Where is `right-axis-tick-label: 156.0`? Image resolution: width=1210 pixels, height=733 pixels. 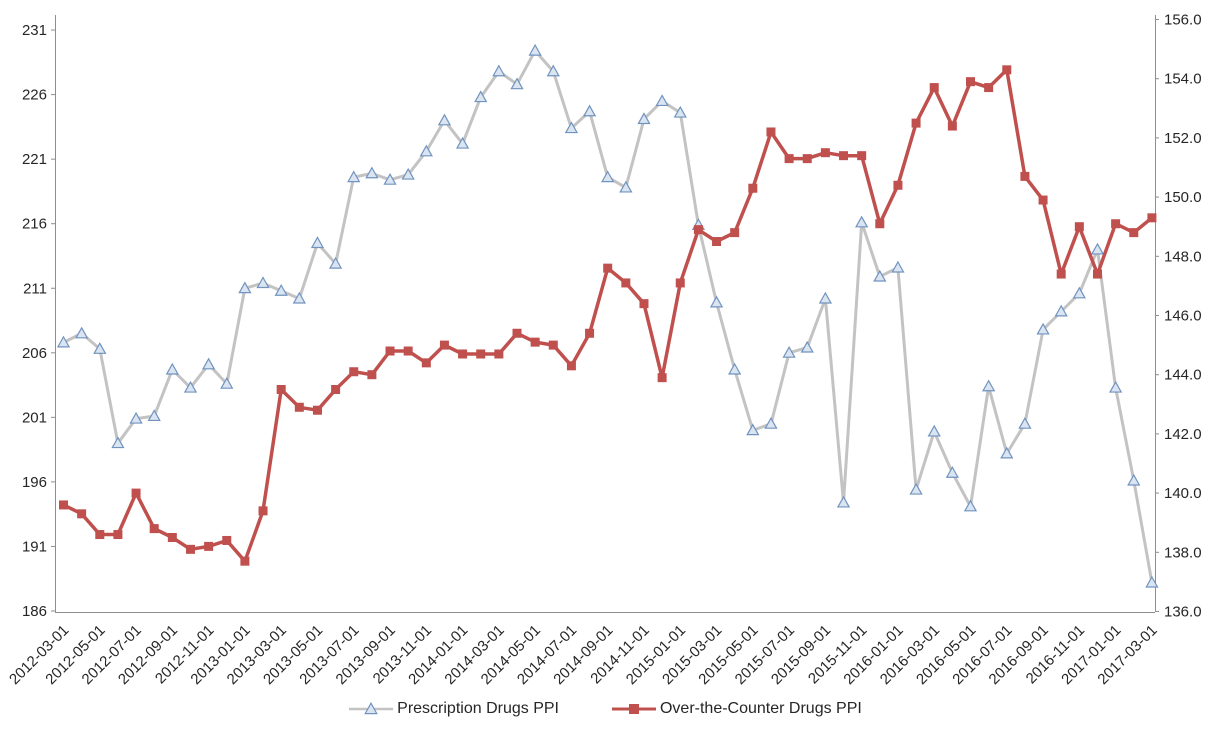 right-axis-tick-label: 156.0 is located at coordinates (1183, 20).